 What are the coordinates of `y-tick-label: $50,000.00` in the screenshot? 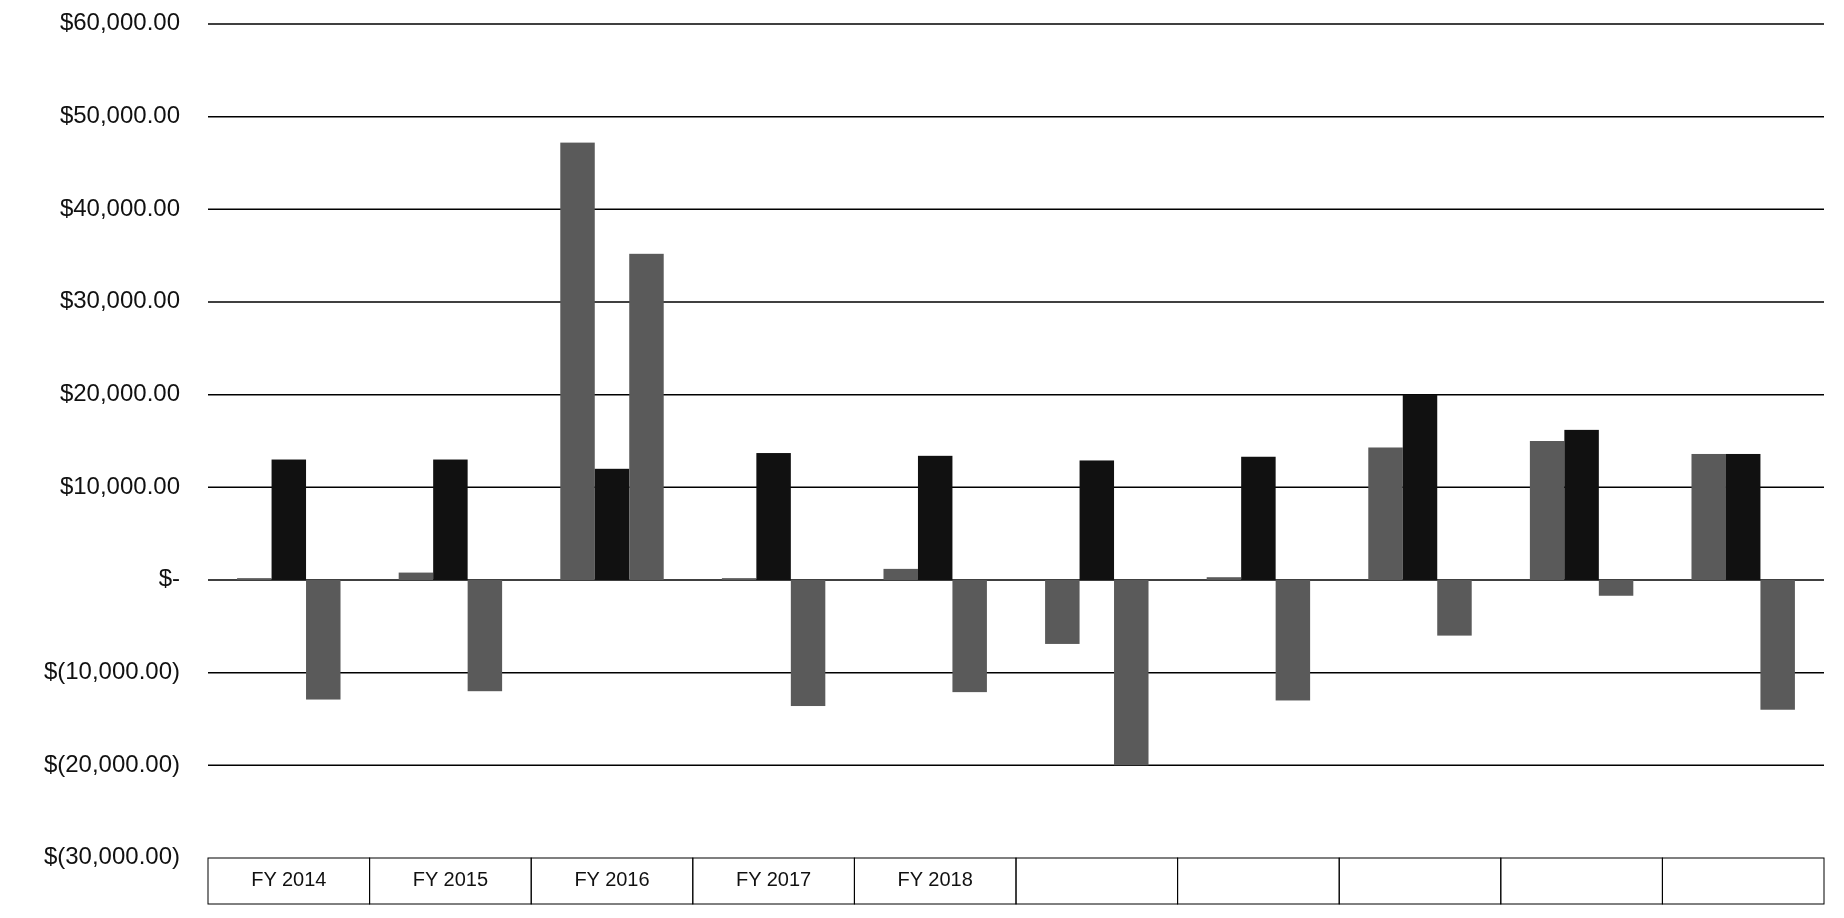 It's located at (119, 115).